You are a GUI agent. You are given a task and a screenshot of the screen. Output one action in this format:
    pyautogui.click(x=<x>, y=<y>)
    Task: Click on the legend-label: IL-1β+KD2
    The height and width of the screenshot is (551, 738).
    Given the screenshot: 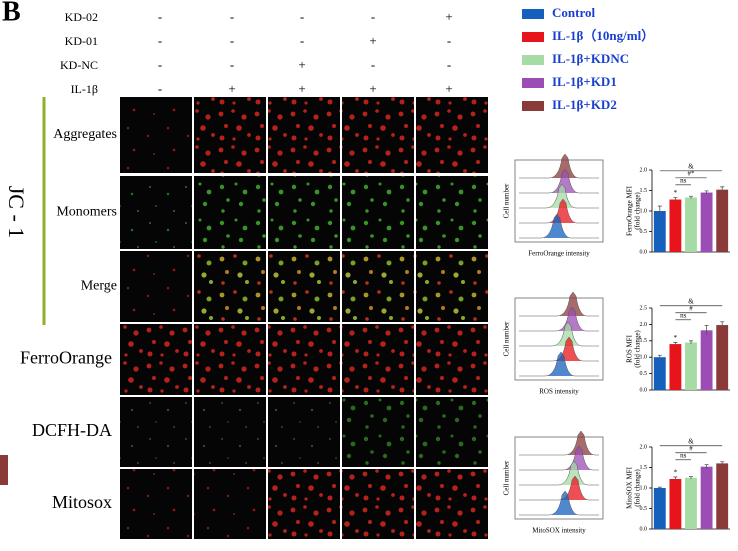 What is the action you would take?
    pyautogui.click(x=584, y=104)
    